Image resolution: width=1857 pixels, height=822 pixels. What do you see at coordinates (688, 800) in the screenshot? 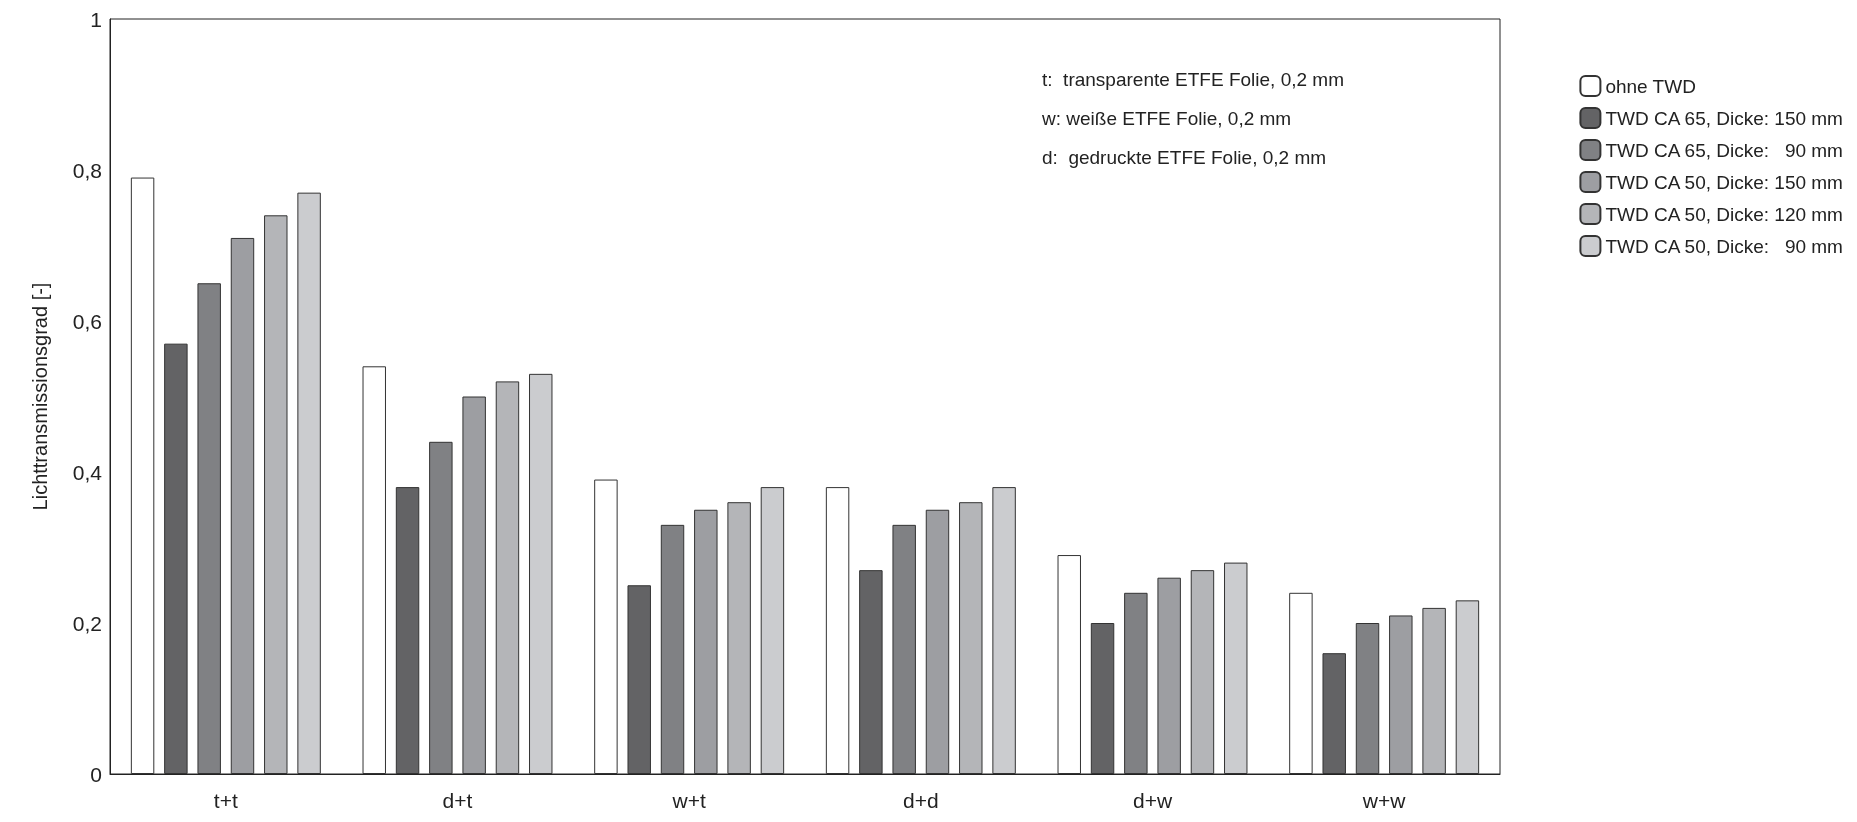
I see `x-tick-label: w+t` at bounding box center [688, 800].